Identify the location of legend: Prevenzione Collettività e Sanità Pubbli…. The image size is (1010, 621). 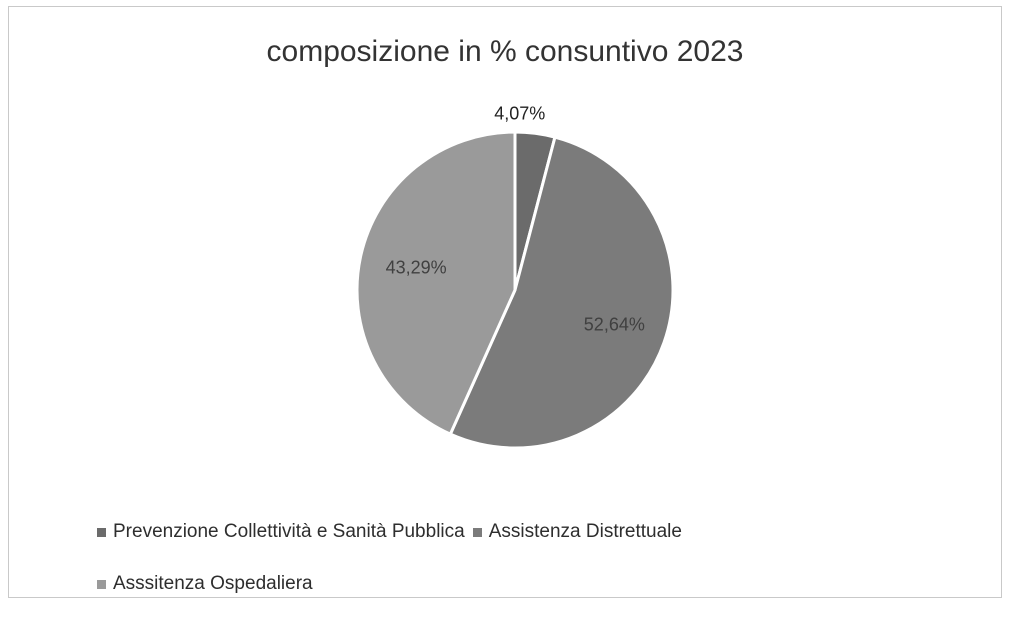
(477, 569).